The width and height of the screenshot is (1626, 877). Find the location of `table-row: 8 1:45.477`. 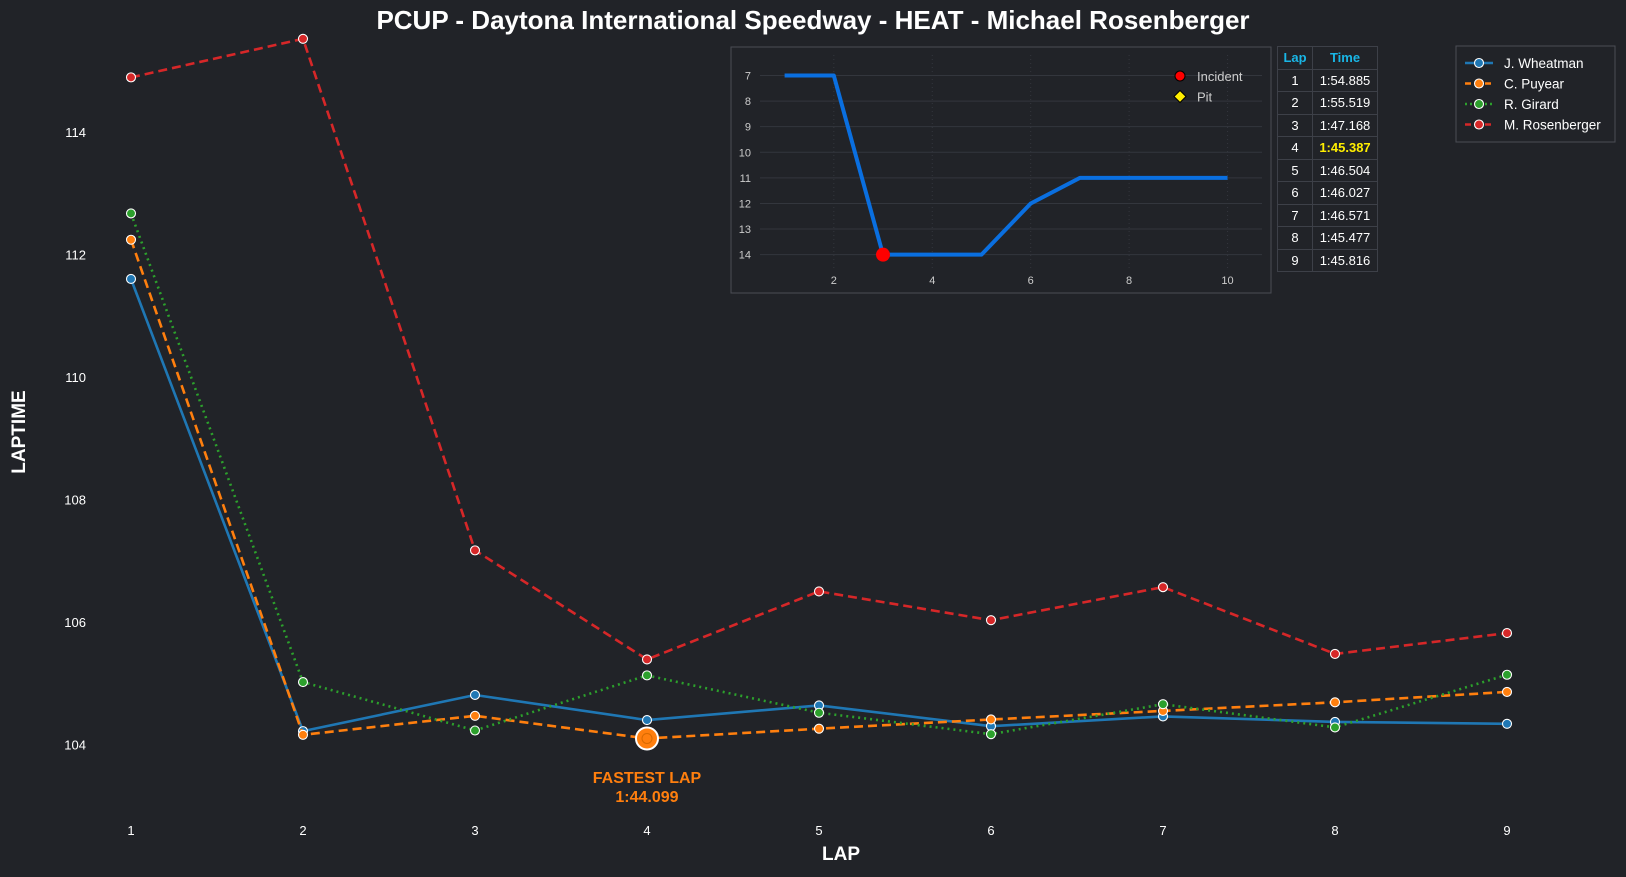

table-row: 8 1:45.477 is located at coordinates (1327, 238).